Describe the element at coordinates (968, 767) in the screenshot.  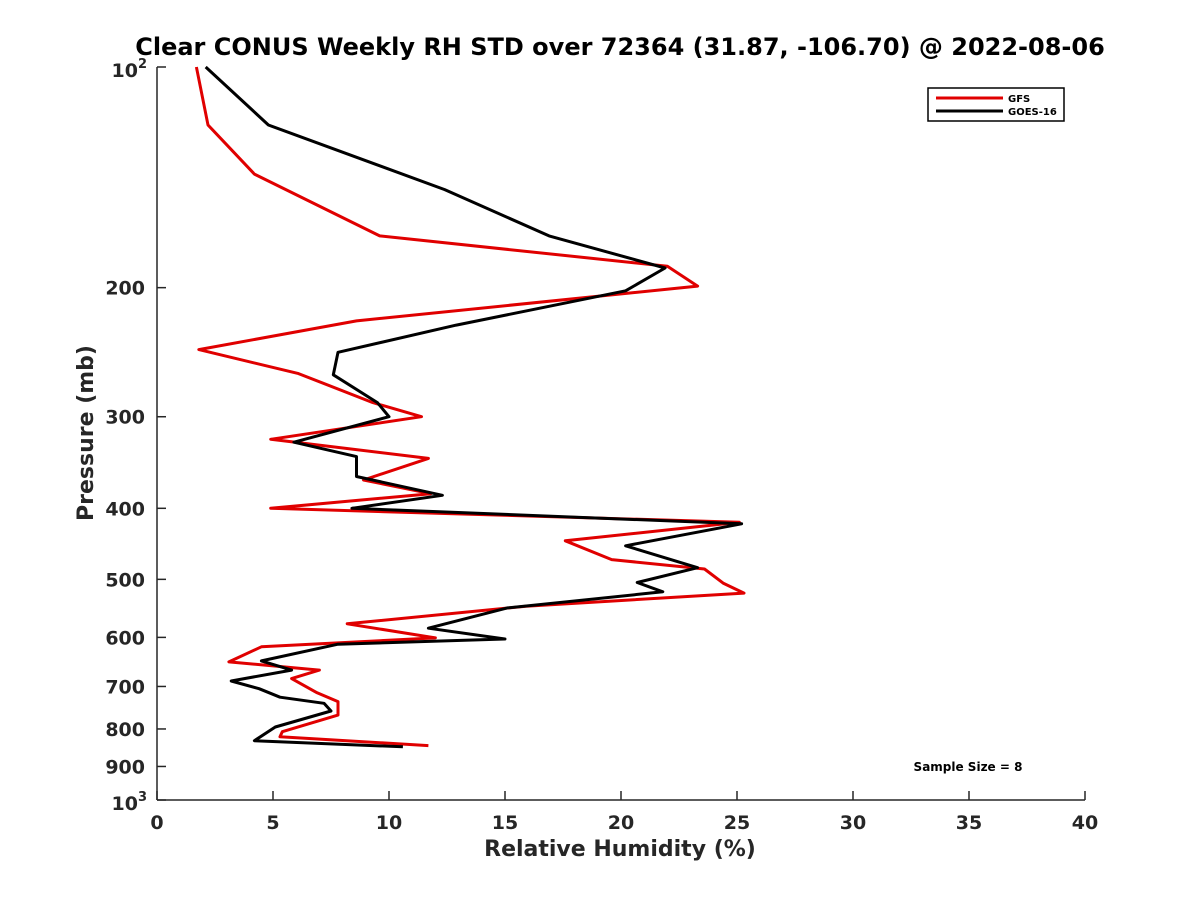
I see `sample-size-annotation: Sample Size = 8` at that location.